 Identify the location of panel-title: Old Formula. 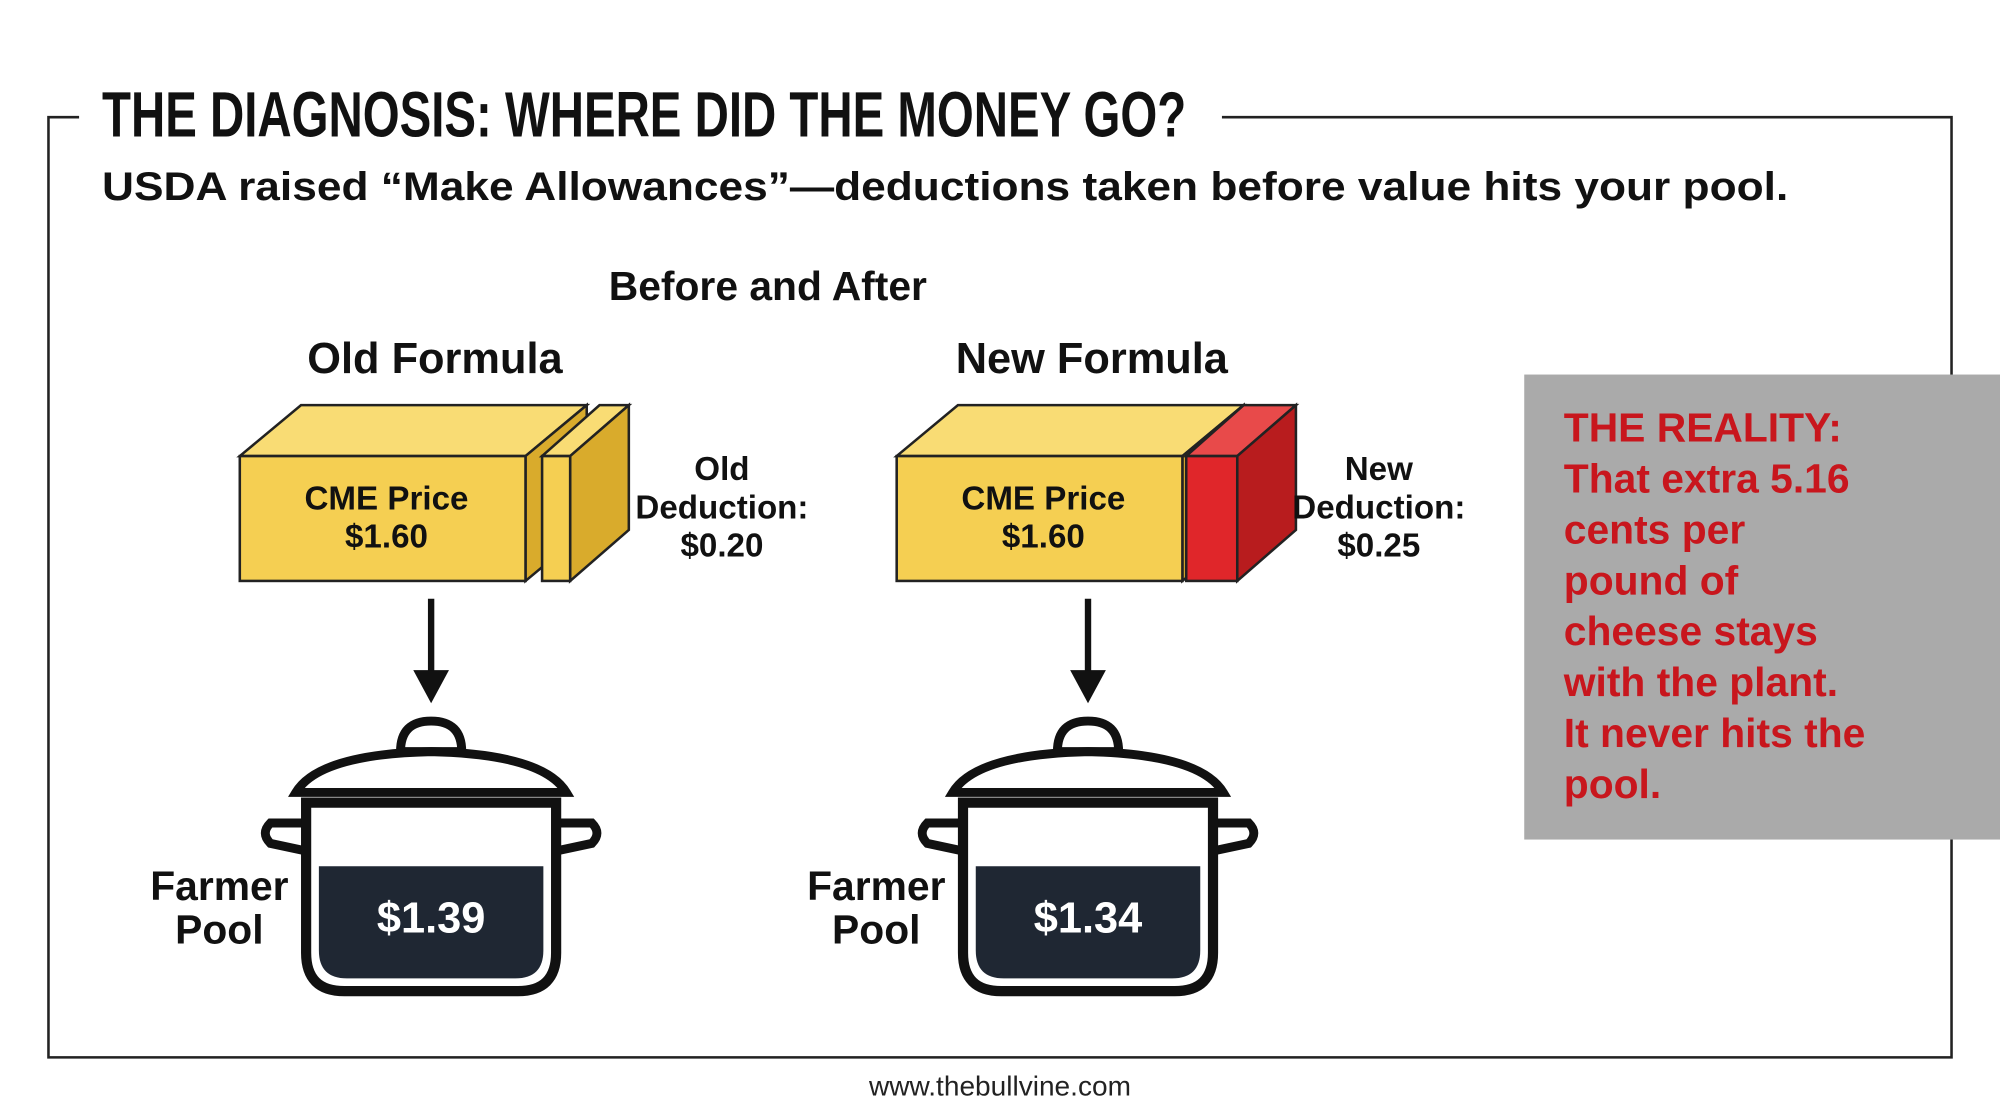
(435, 359).